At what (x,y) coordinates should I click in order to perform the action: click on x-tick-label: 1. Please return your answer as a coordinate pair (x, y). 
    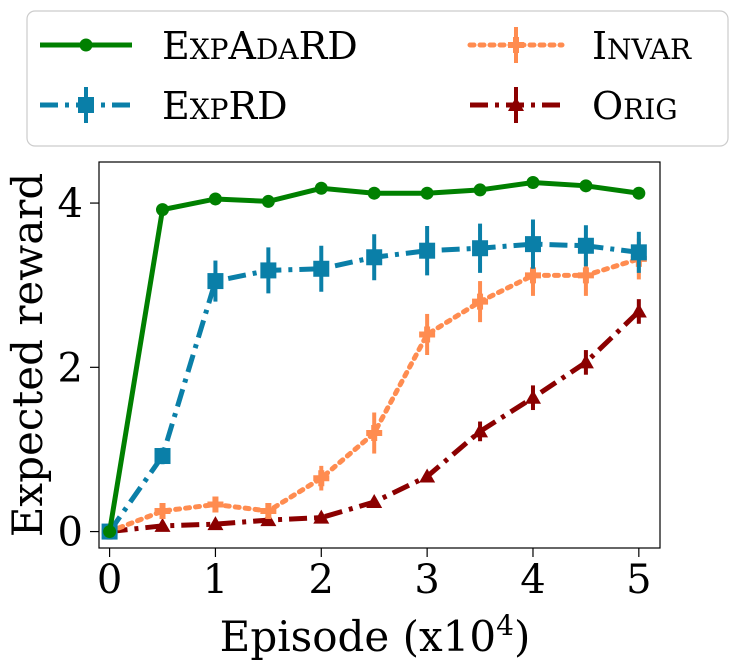
    Looking at the image, I should click on (215, 580).